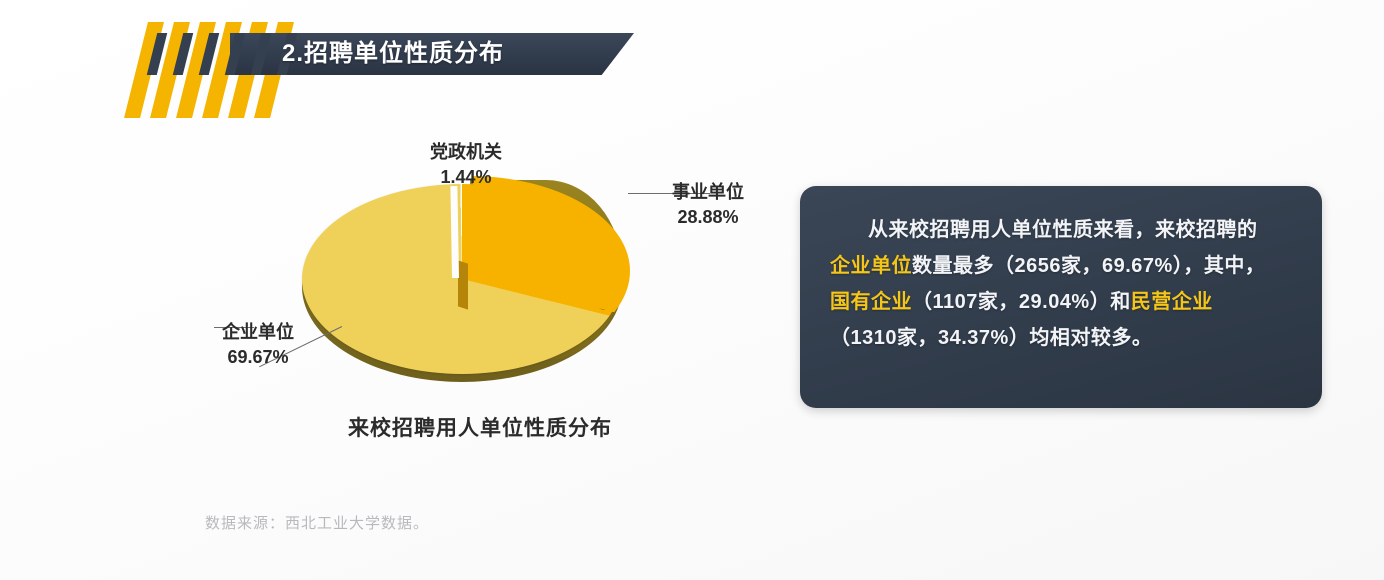  I want to click on leader-line-enterprise-flat, so click(234, 327).